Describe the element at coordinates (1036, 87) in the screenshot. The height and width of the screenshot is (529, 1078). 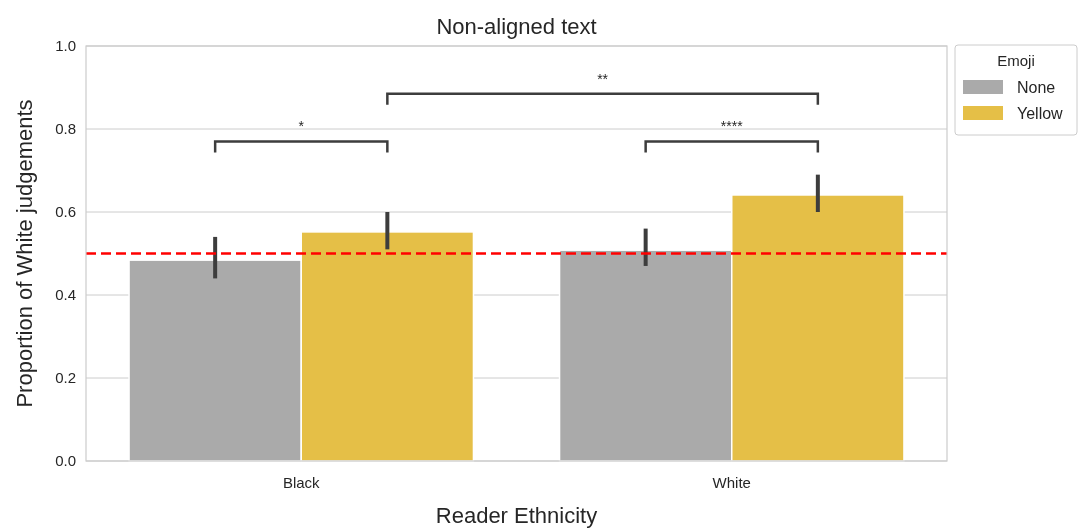
I see `legend-label: None` at that location.